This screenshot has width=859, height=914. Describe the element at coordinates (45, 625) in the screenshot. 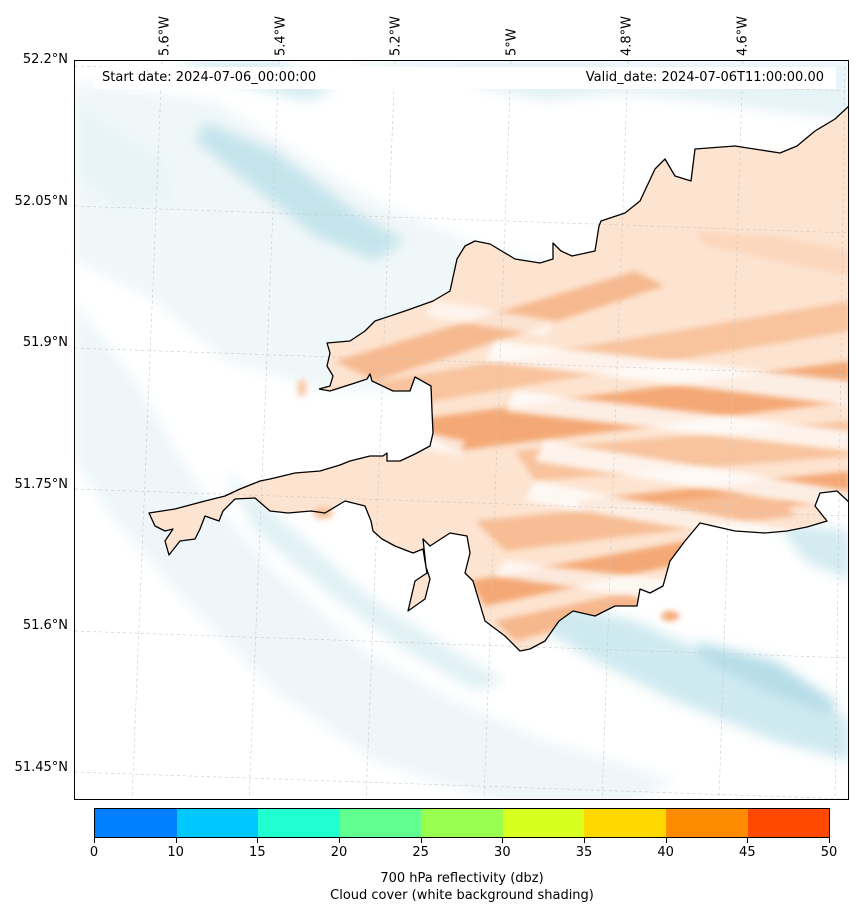

I see `lat-label-51-6n: 51.6°N` at that location.